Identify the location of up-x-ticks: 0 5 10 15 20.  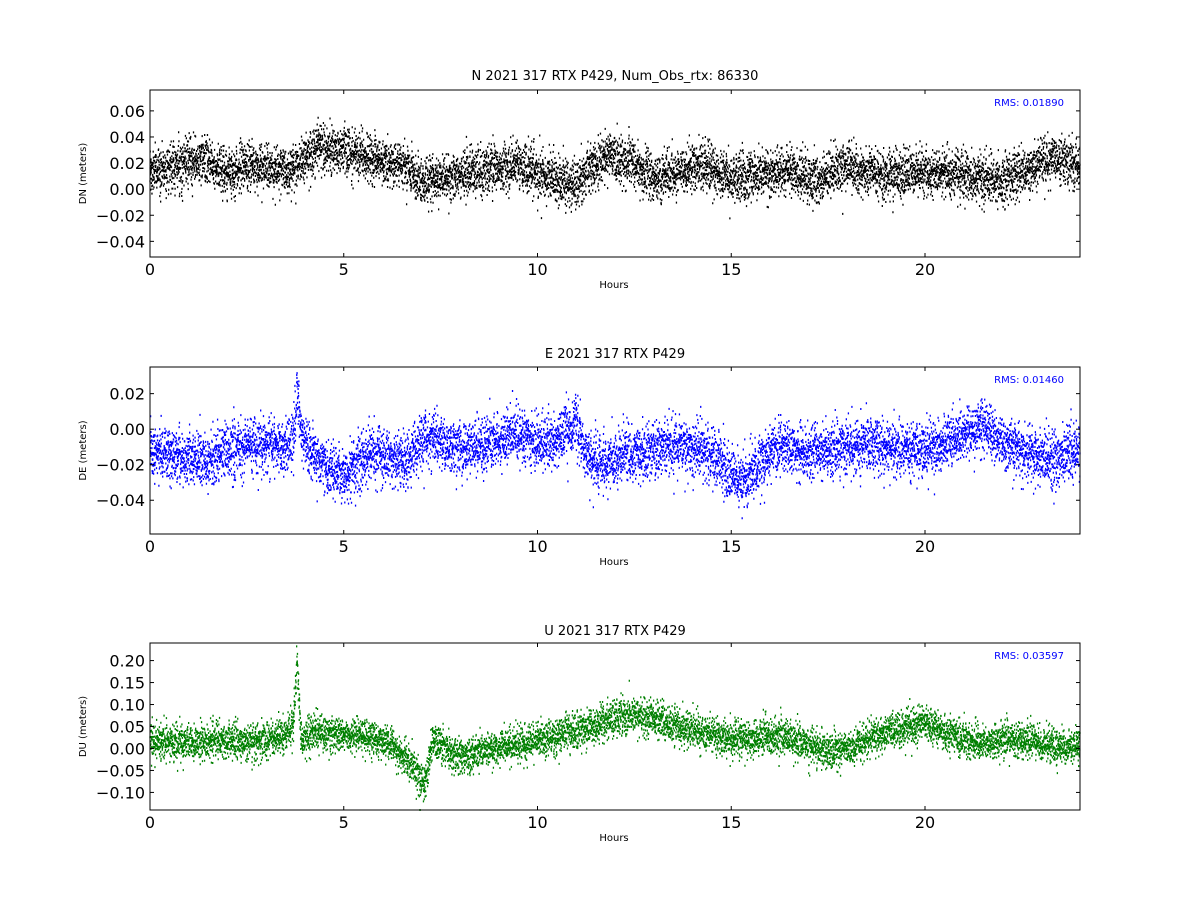
(540, 737).